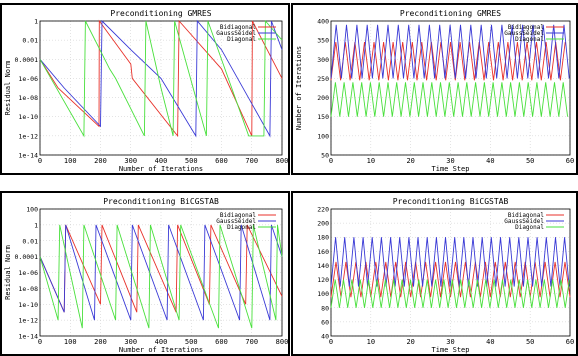 This screenshot has height=356, width=578. Describe the element at coordinates (325, 308) in the screenshot. I see `y-tick-label: 80` at that location.